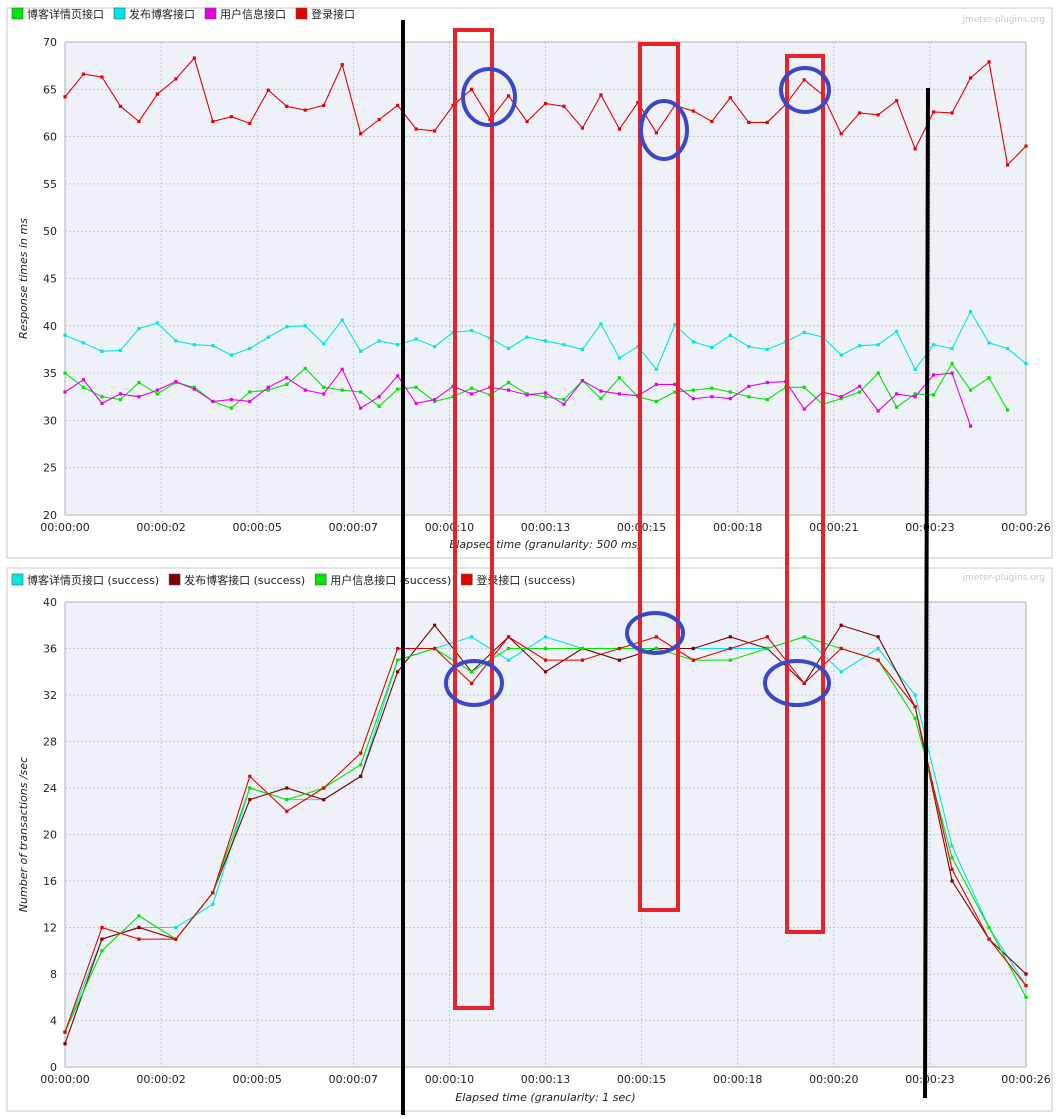 The width and height of the screenshot is (1059, 1119). Describe the element at coordinates (474, 683) in the screenshot. I see `annotation-circle` at that location.